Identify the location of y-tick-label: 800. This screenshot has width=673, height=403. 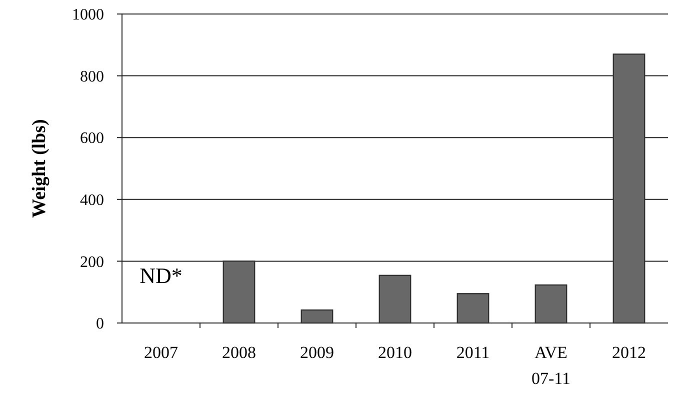
(92, 77).